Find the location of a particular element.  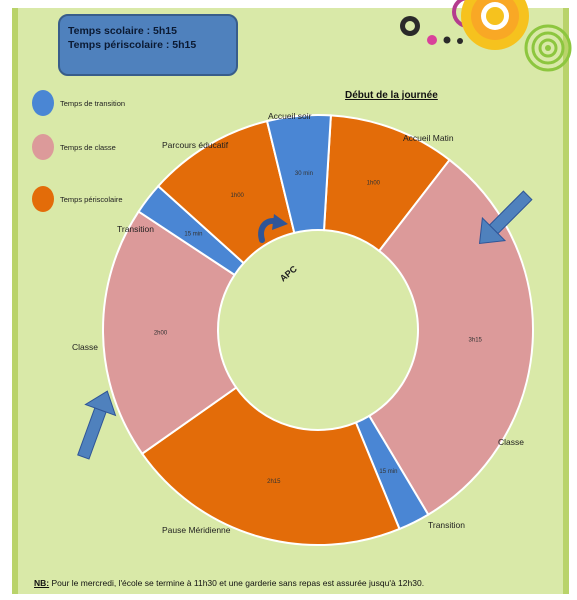

ring-duration-label: 2h15 is located at coordinates (274, 482).